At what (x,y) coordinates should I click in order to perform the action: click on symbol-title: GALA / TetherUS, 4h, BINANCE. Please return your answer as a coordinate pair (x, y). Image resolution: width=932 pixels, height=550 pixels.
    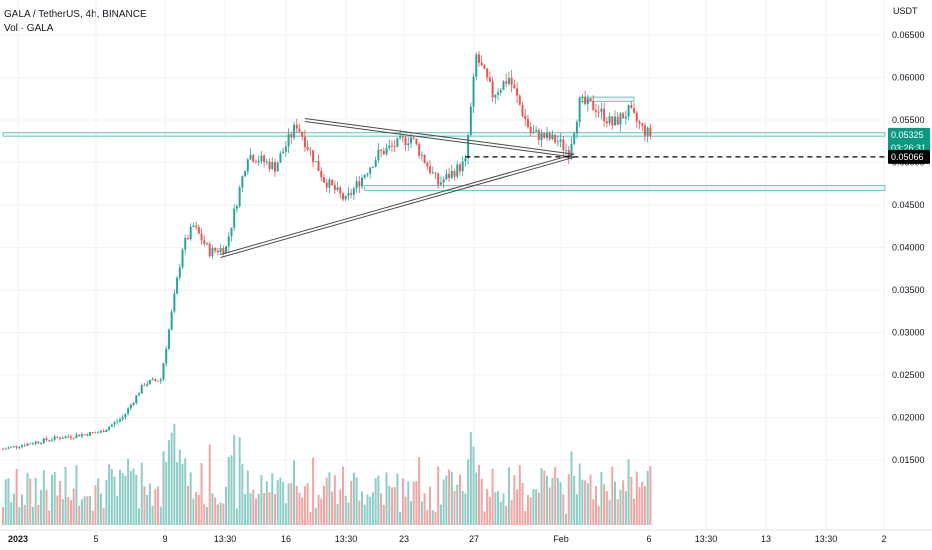
    Looking at the image, I should click on (75, 14).